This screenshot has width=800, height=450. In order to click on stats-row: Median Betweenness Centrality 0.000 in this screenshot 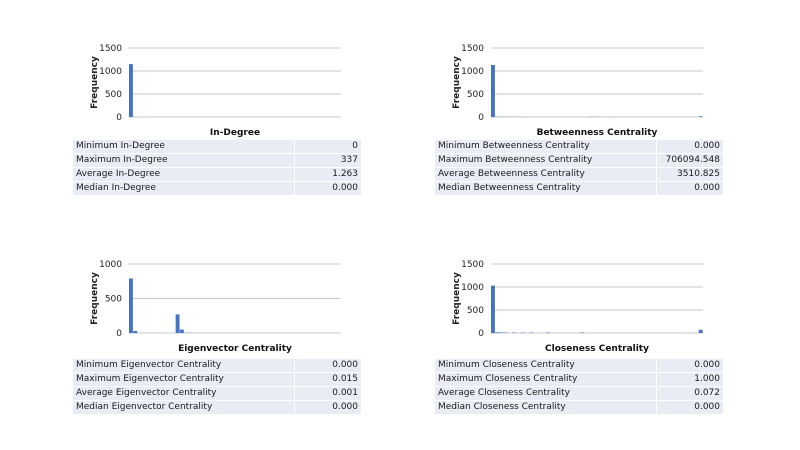, I will do `click(579, 188)`.